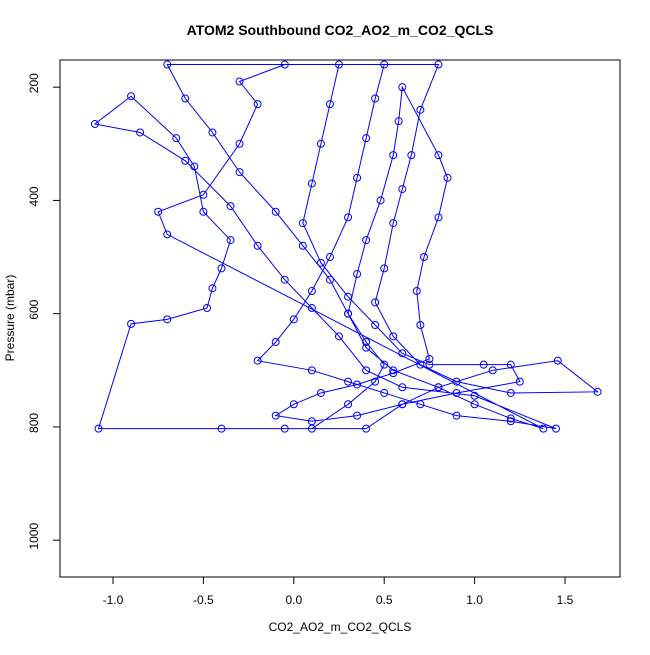 The width and height of the screenshot is (650, 655). Describe the element at coordinates (474, 600) in the screenshot. I see `x-tick-label: 1.0` at that location.